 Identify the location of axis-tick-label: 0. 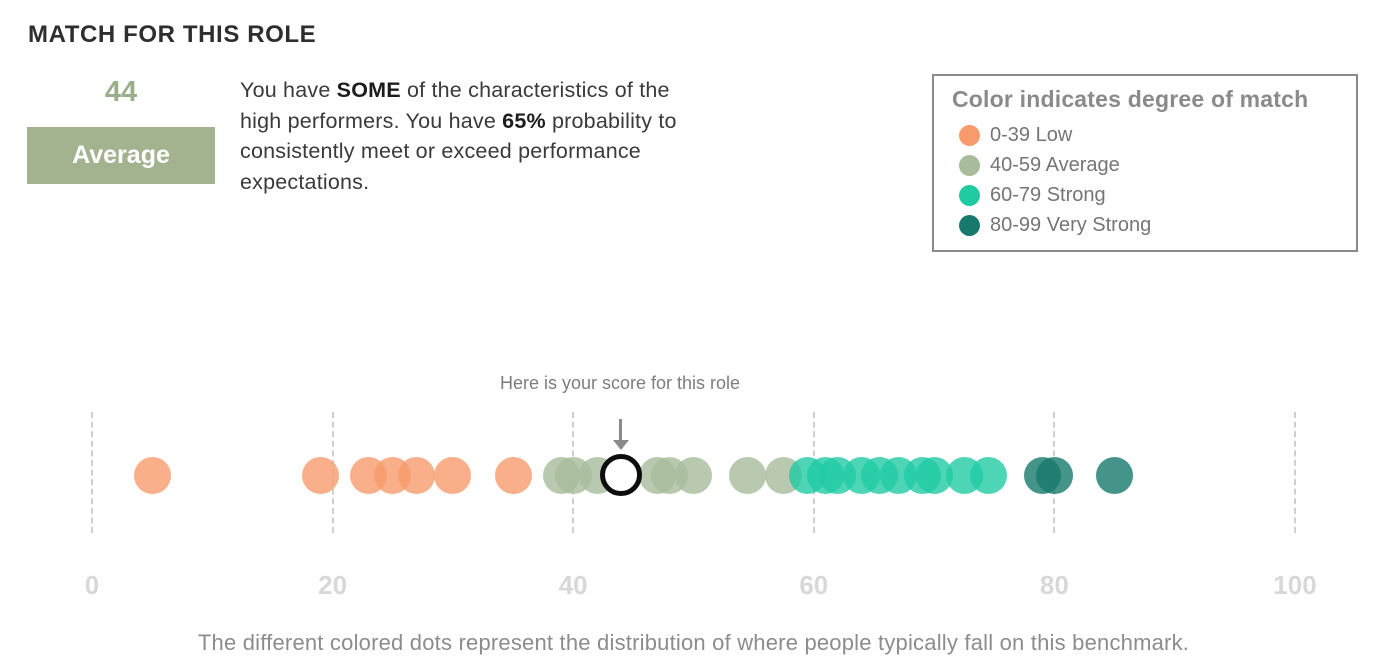
(92, 585).